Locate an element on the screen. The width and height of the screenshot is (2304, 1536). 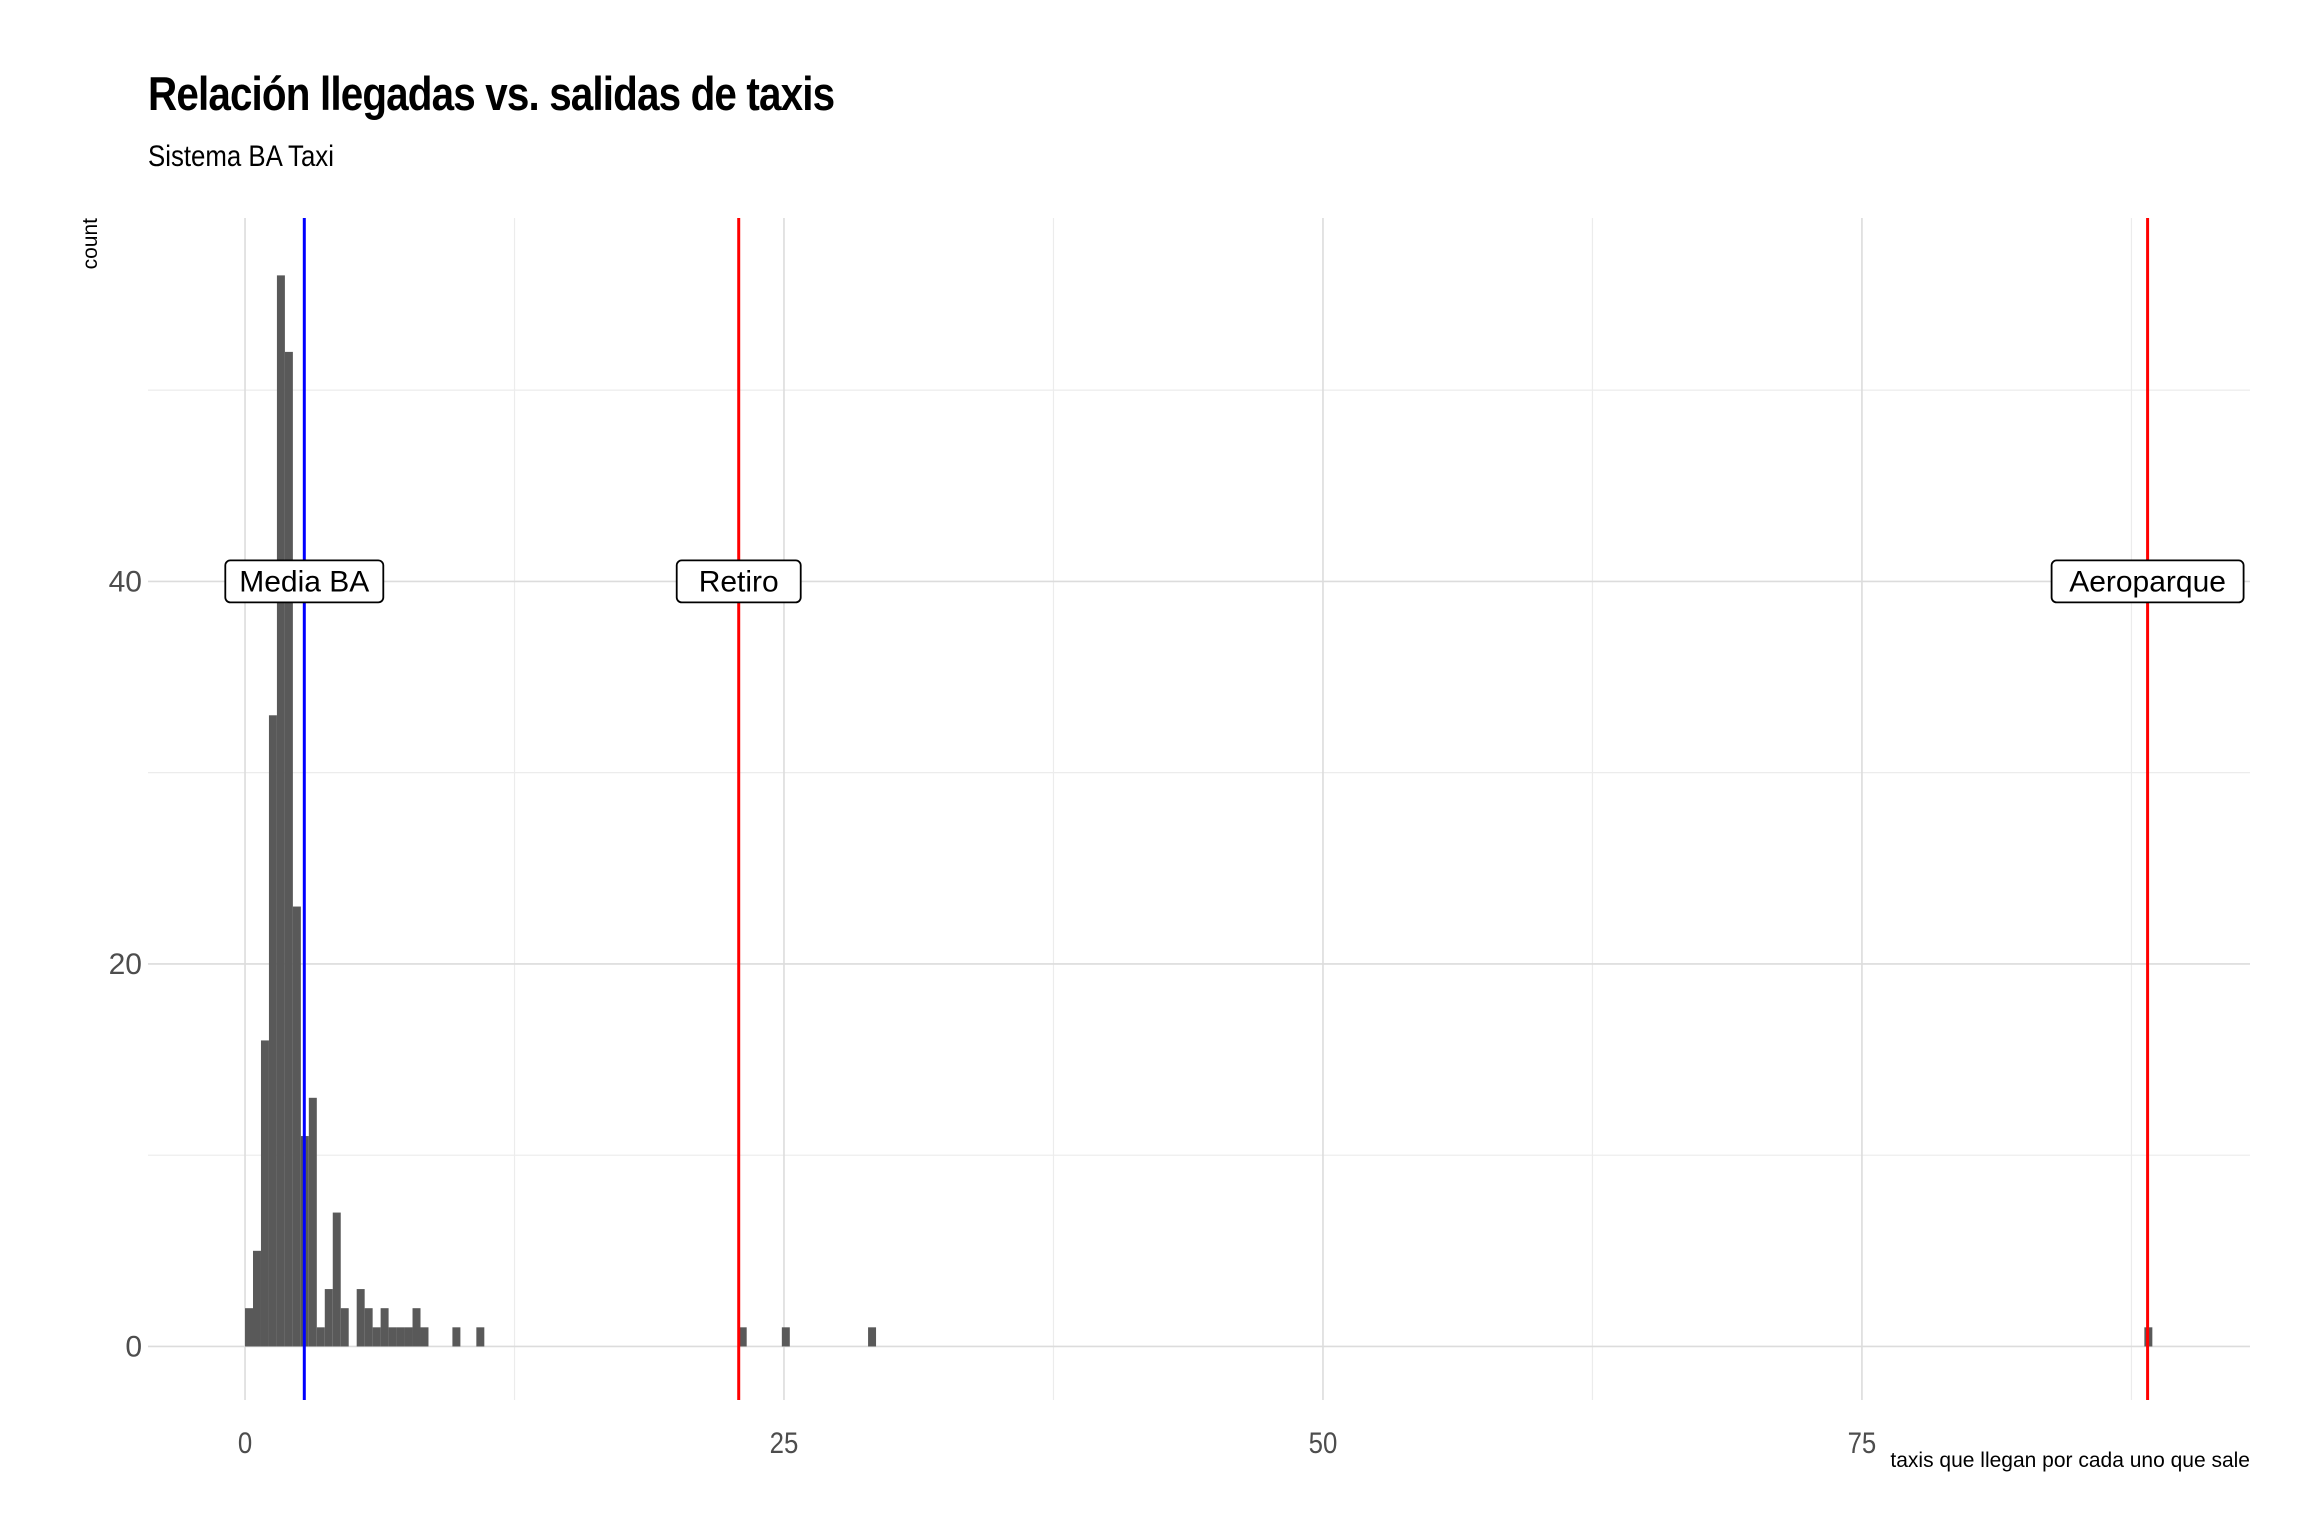
chart-subtitle: Sistema BA Taxi is located at coordinates (241, 156).